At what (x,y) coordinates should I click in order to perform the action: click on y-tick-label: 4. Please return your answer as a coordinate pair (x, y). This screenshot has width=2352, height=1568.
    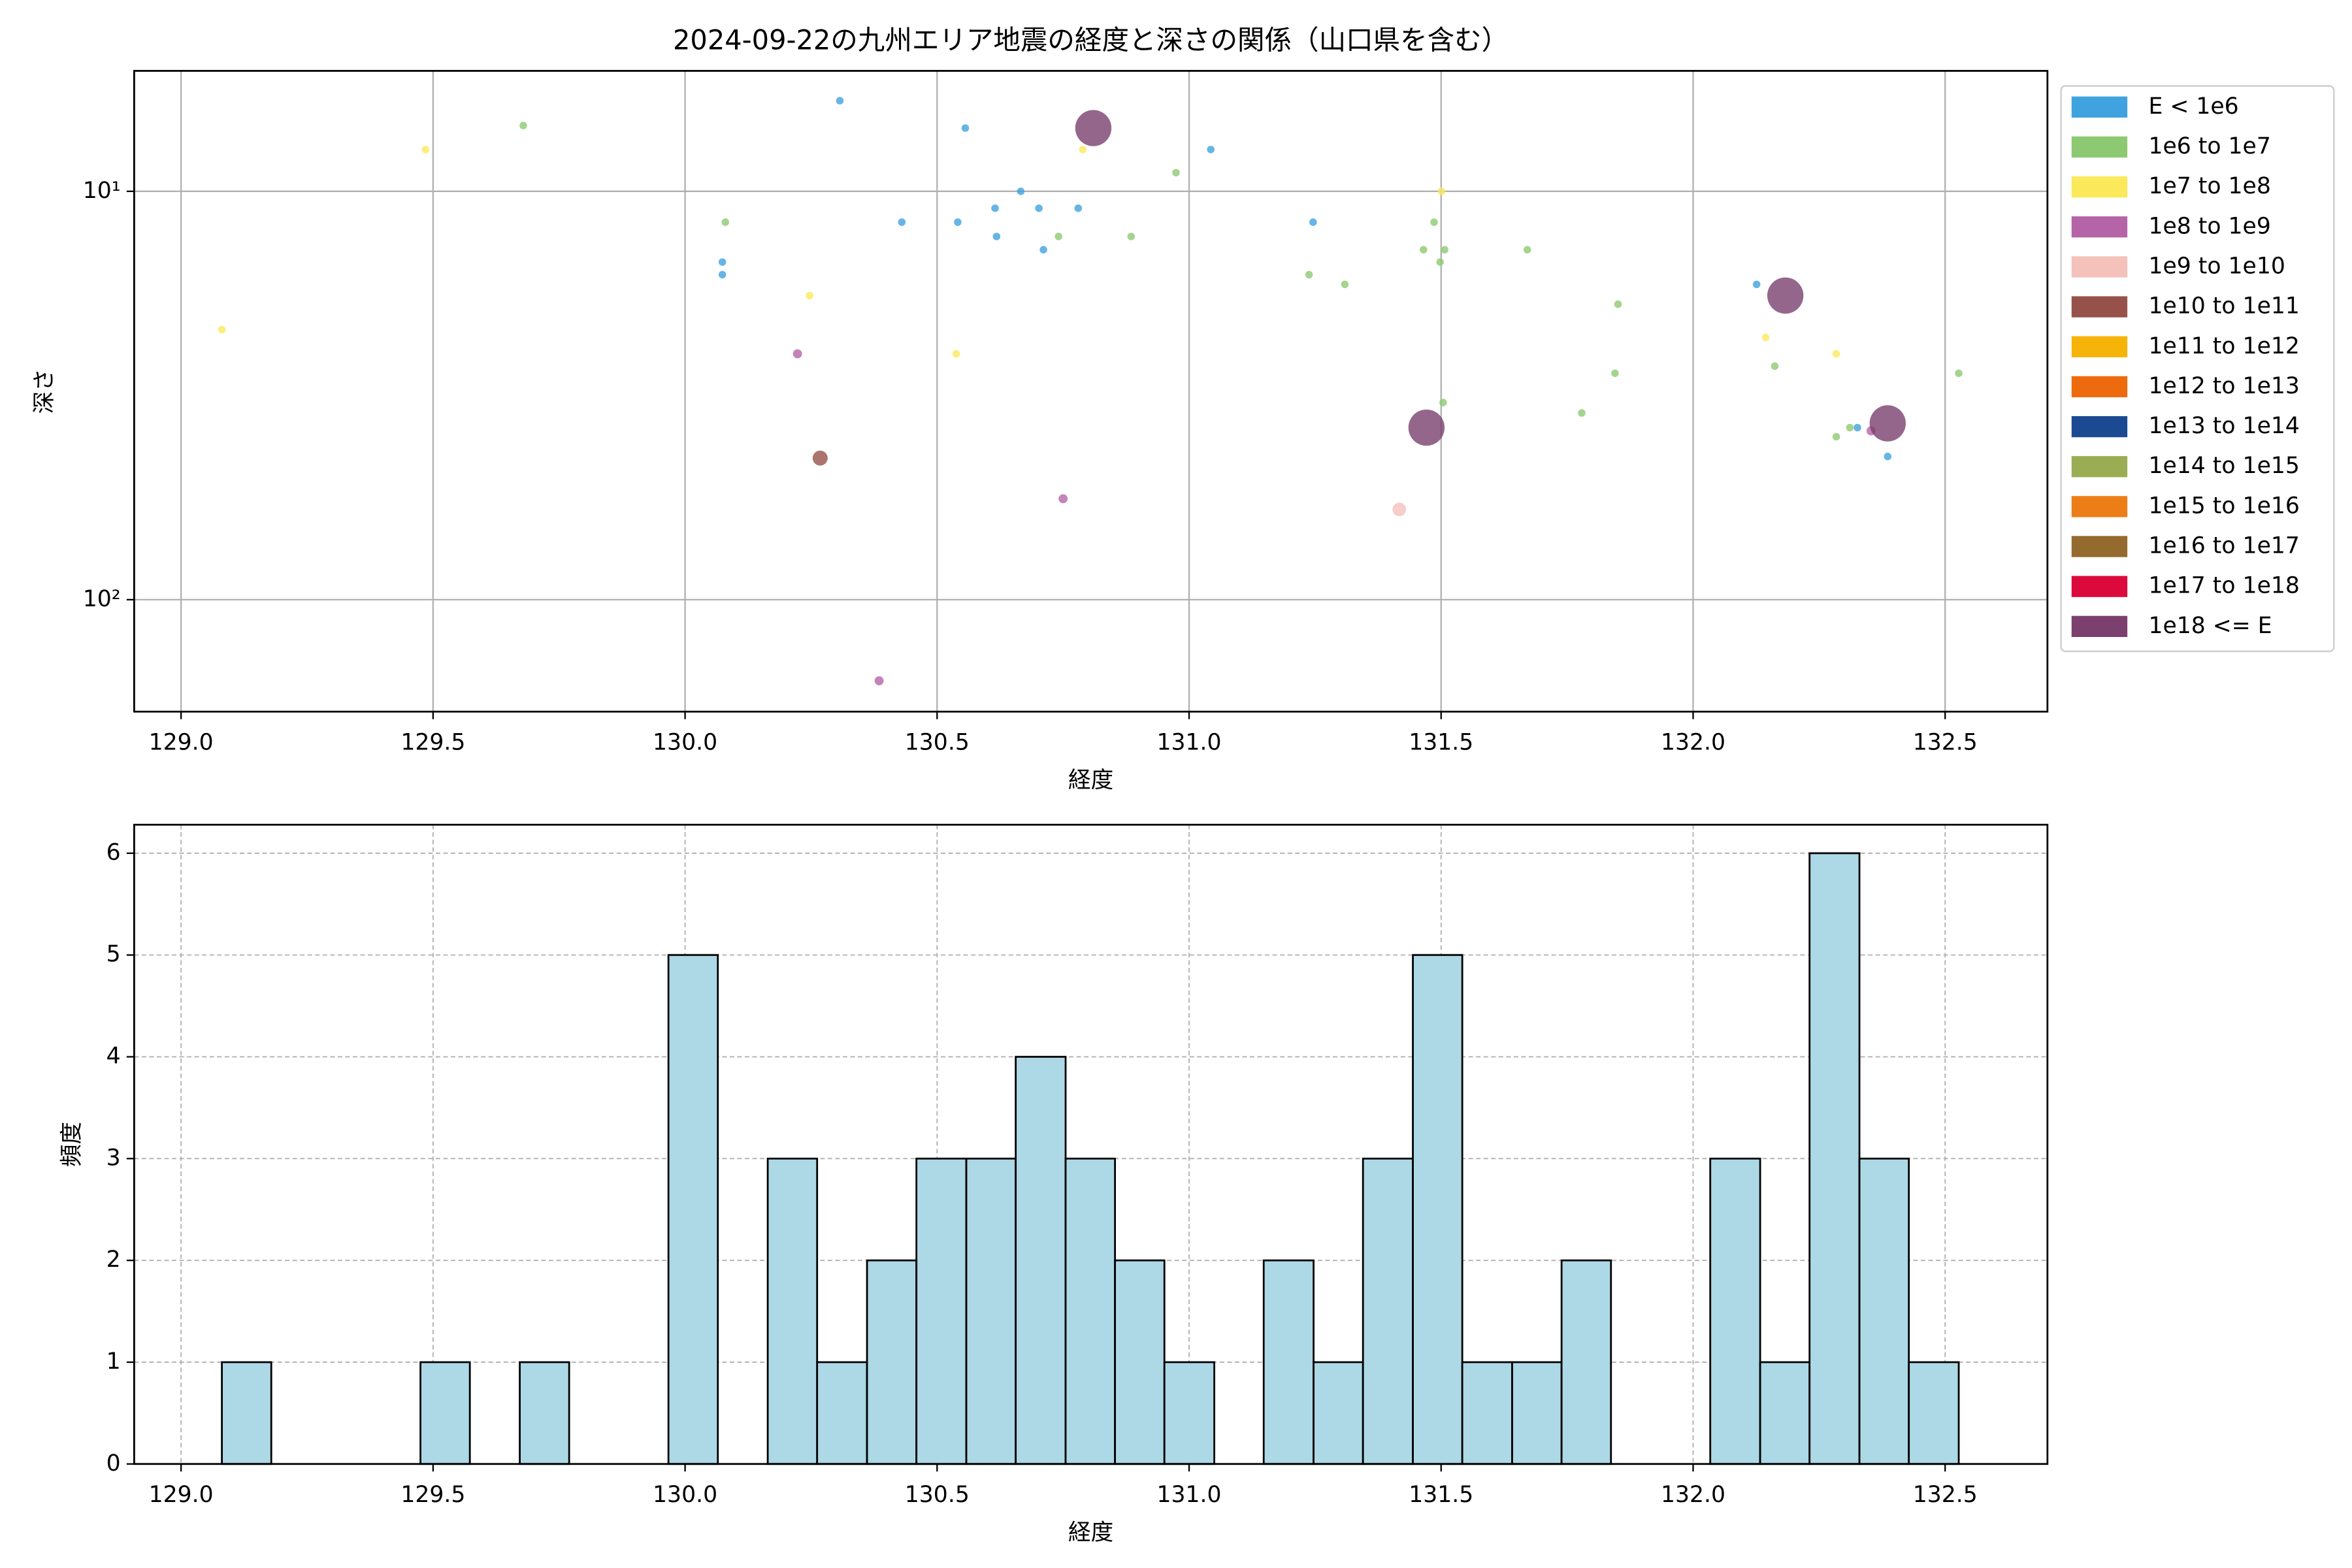
    Looking at the image, I should click on (113, 1056).